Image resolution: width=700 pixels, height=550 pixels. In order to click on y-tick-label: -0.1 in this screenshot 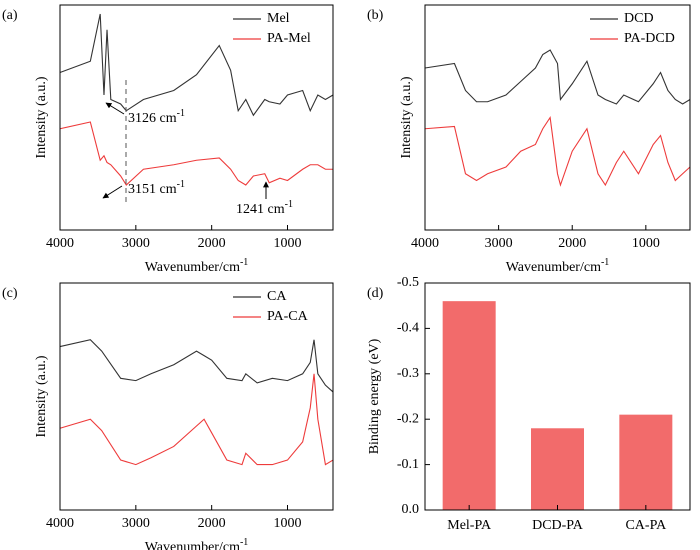, I will do `click(408, 464)`.